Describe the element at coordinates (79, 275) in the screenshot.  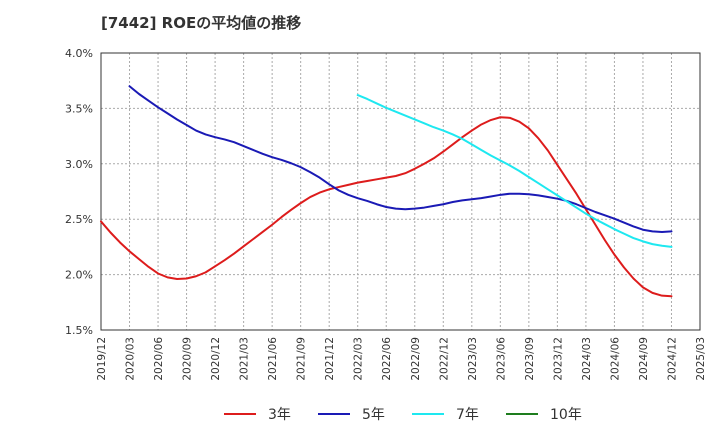
I see `y-tick-label: 2.0%` at that location.